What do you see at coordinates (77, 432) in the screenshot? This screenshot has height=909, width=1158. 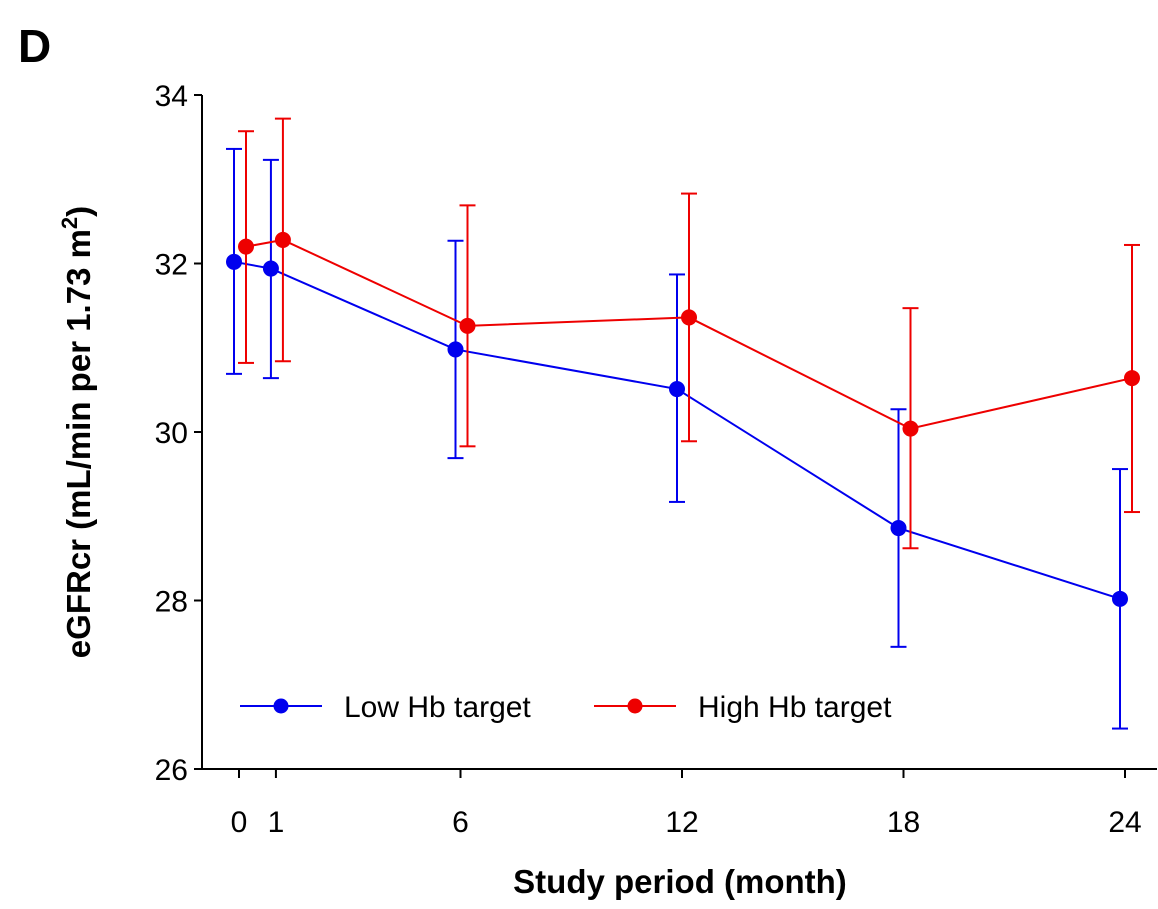 I see `y-axis-title: eGFRcr (mL/min per 1.73 m2)` at bounding box center [77, 432].